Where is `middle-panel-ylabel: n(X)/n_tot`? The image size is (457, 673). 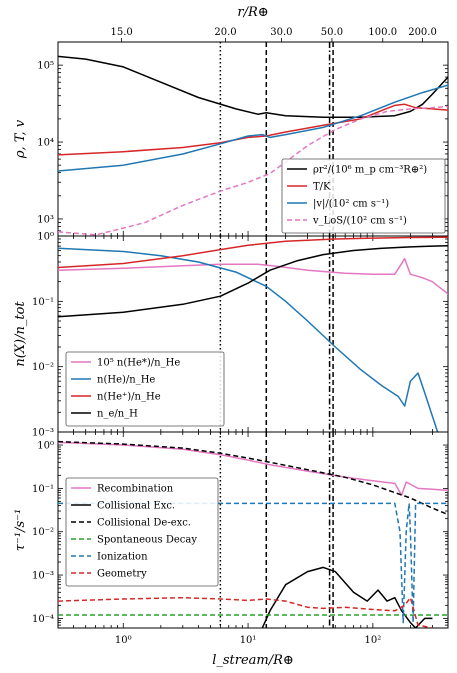 middle-panel-ylabel: n(X)/n_tot is located at coordinates (20, 334).